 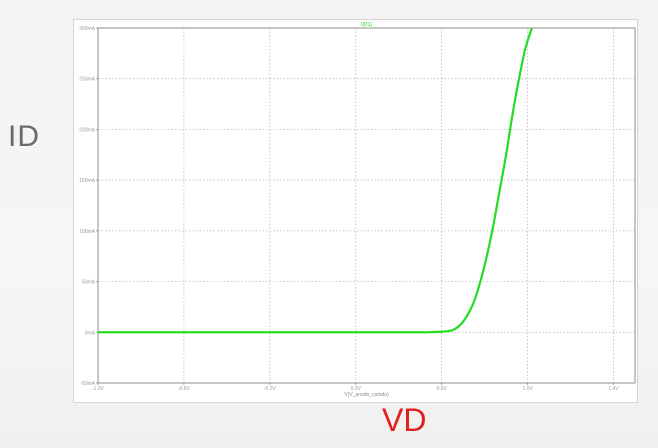 I want to click on x-tick-label: 1.0V, so click(x=527, y=389).